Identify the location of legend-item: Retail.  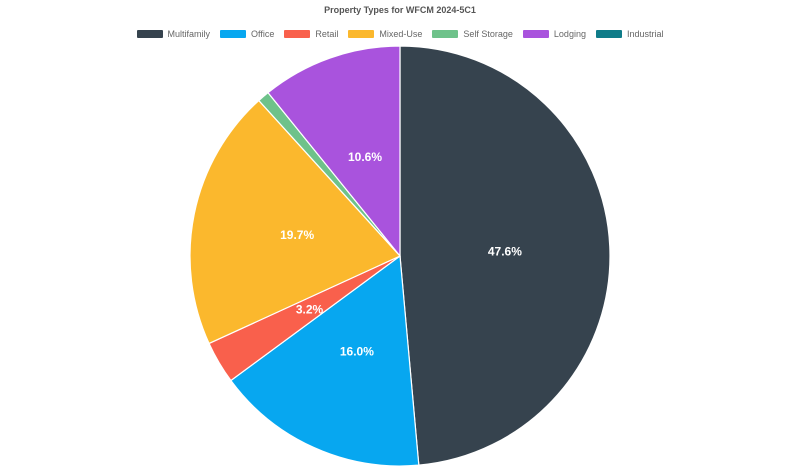
(311, 34).